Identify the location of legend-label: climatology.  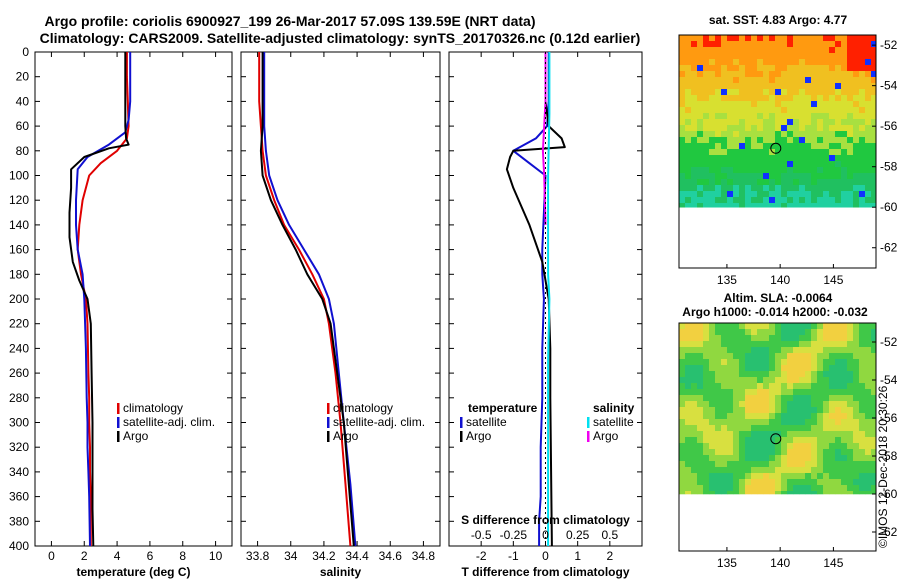
(363, 408).